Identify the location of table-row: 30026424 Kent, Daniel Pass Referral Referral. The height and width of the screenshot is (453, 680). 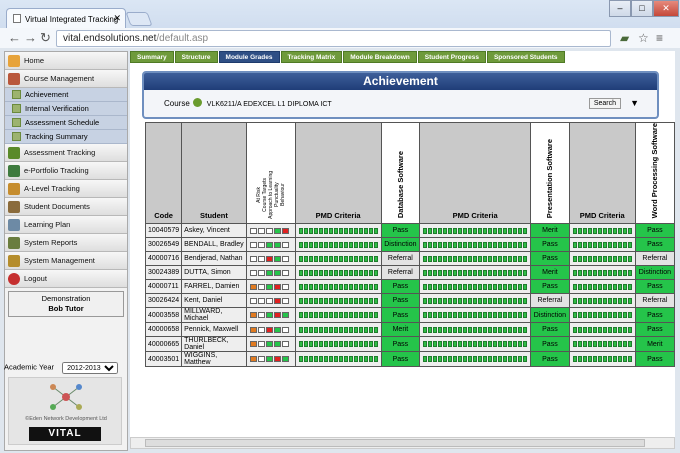
(410, 301).